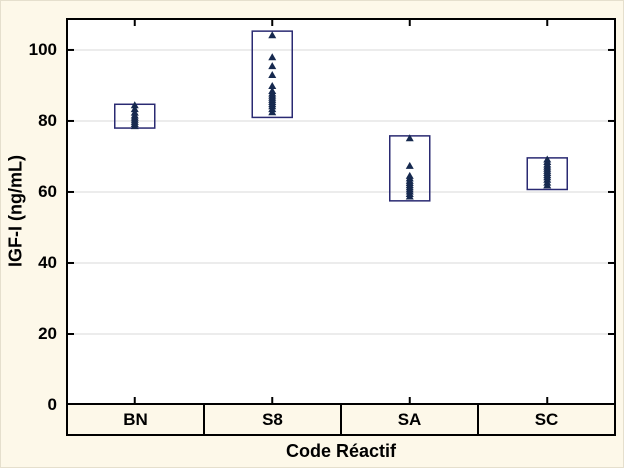 This screenshot has width=624, height=468. I want to click on category-label: SA, so click(409, 419).